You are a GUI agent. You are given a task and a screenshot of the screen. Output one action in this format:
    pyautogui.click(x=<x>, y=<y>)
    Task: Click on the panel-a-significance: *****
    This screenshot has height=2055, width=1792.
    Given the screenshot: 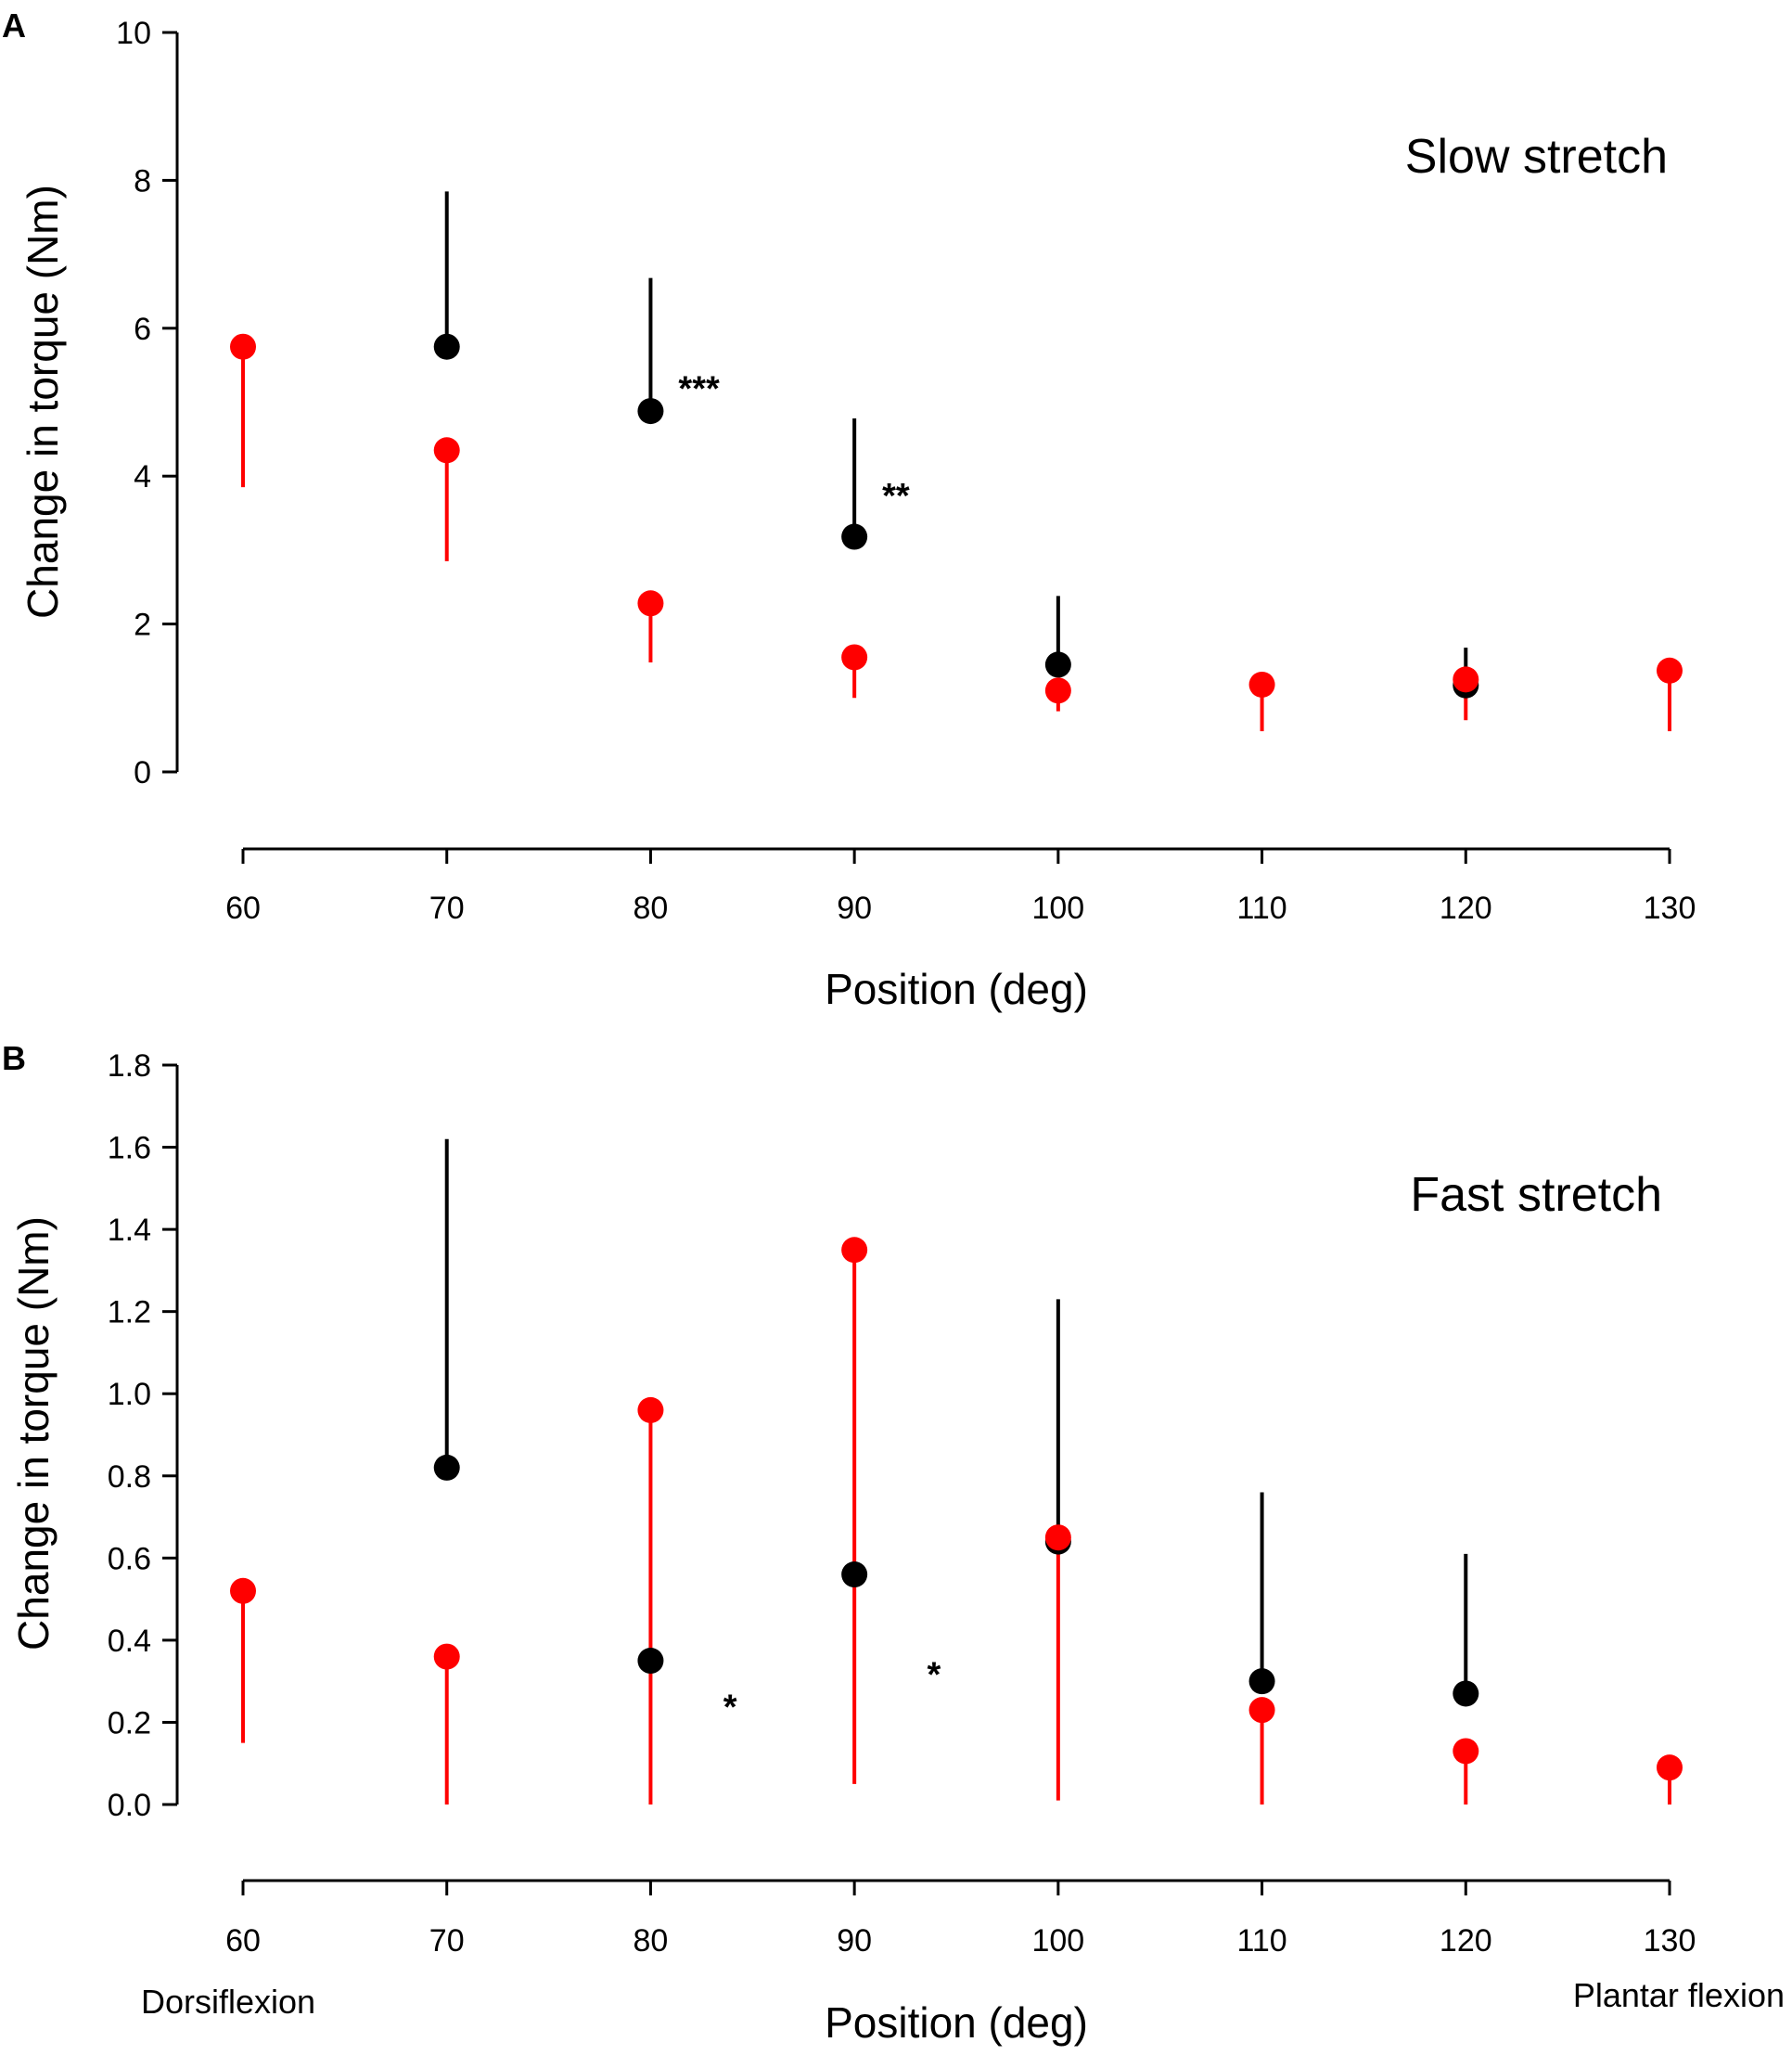 What is the action you would take?
    pyautogui.click(x=794, y=443)
    